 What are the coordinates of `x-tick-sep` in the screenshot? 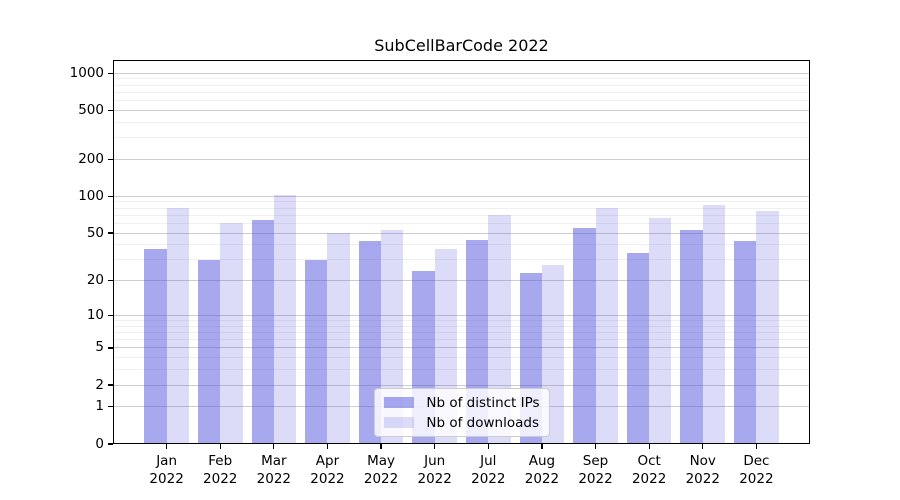 It's located at (595, 446).